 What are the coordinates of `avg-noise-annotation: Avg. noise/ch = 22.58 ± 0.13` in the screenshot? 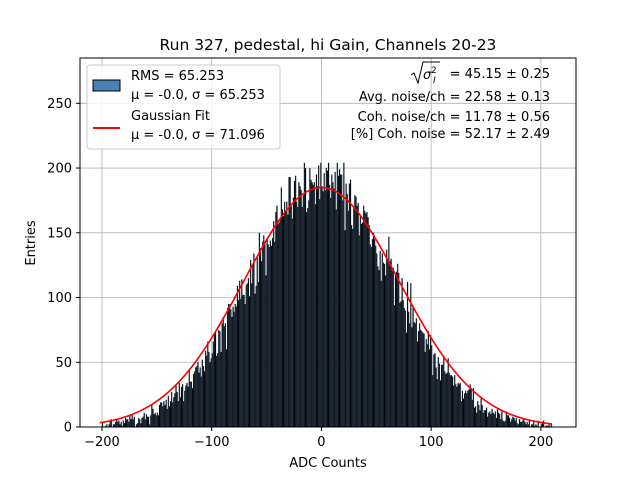 It's located at (454, 97).